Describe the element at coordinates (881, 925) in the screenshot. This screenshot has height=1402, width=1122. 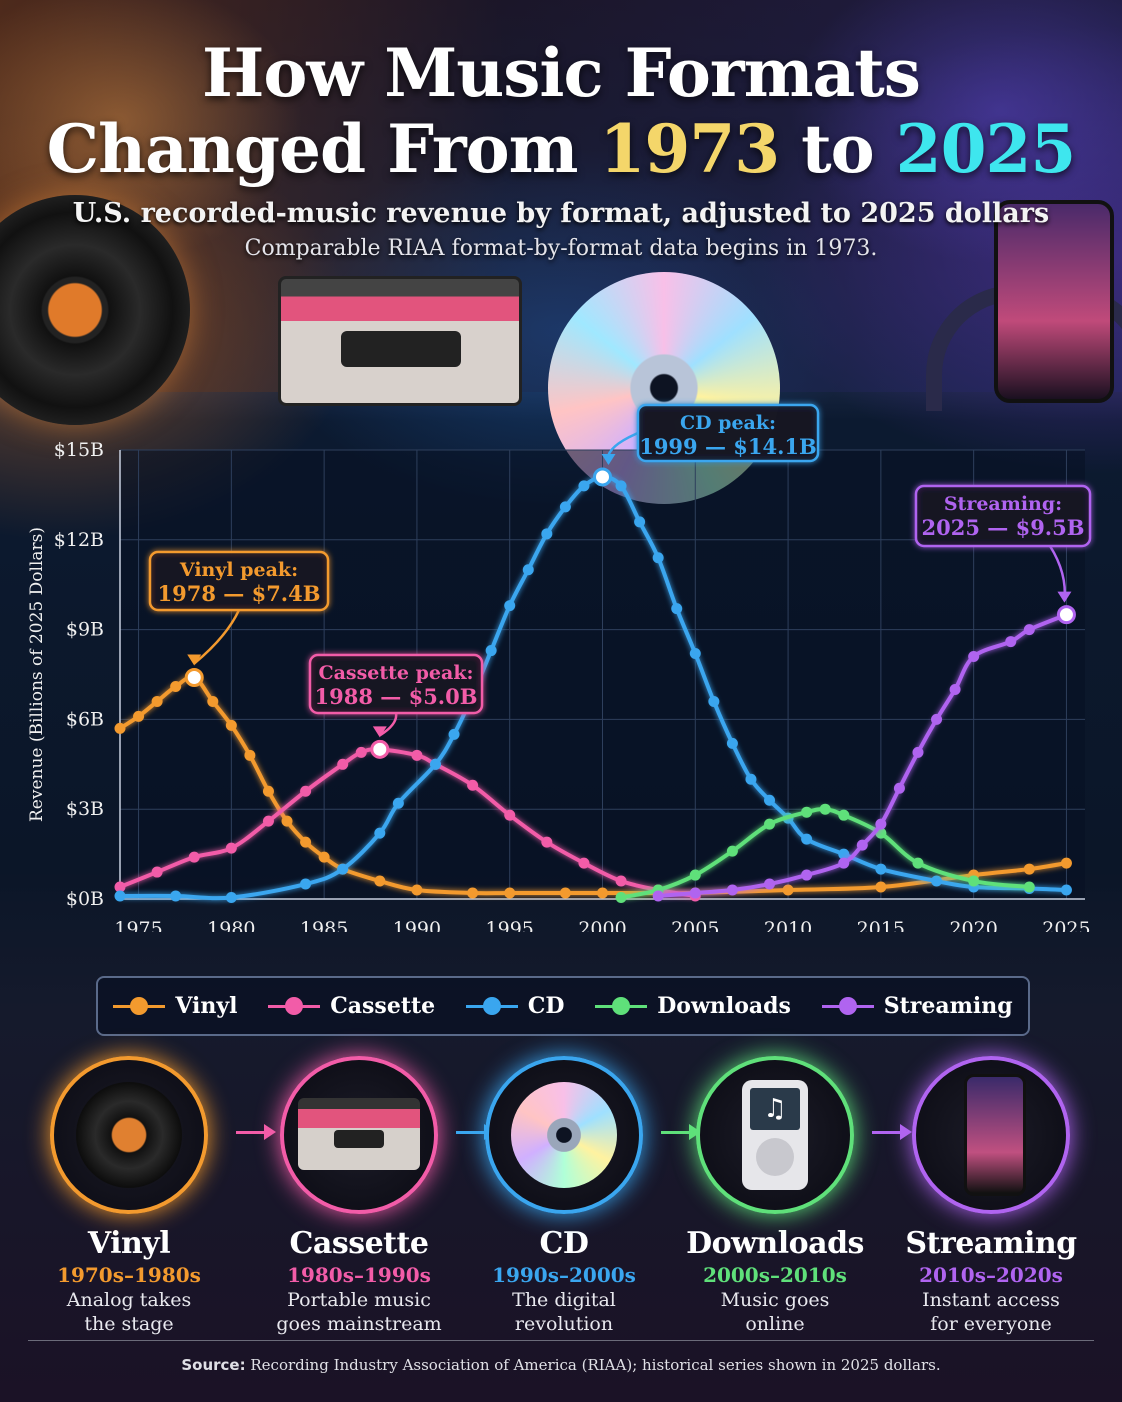
I see `x-tick-label: 2015` at that location.